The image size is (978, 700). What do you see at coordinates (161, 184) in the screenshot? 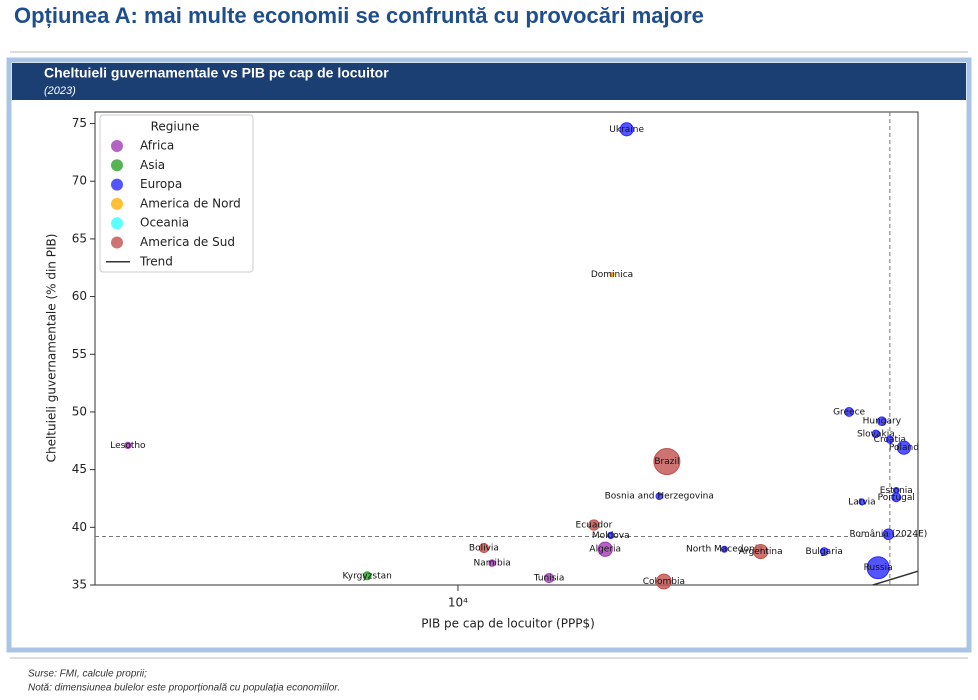
I see `legend-label: Europa` at bounding box center [161, 184].